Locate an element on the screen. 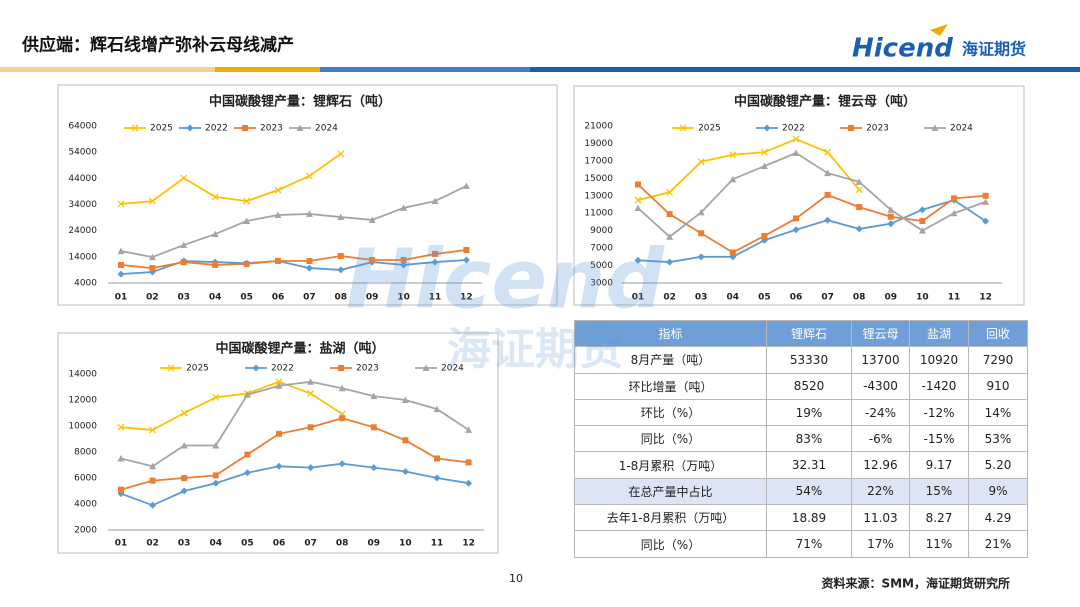 The height and width of the screenshot is (607, 1080). table-cell: 22% is located at coordinates (880, 491).